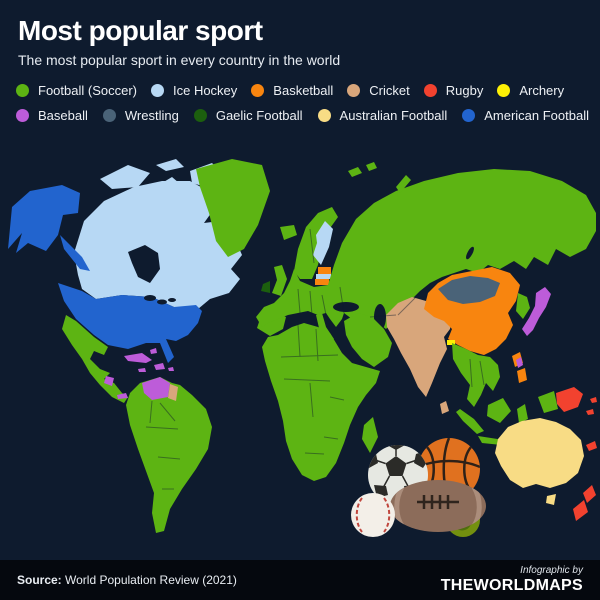 This screenshot has height=600, width=600. Describe the element at coordinates (584, 503) in the screenshot. I see `region-new-zealand` at that location.